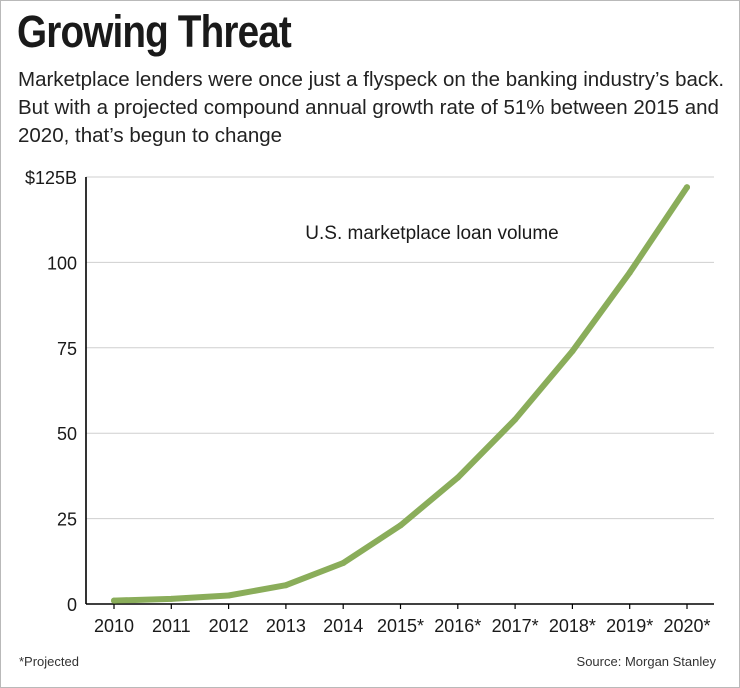 The image size is (740, 688). I want to click on source-credit: Source: Morgan Stanley, so click(646, 661).